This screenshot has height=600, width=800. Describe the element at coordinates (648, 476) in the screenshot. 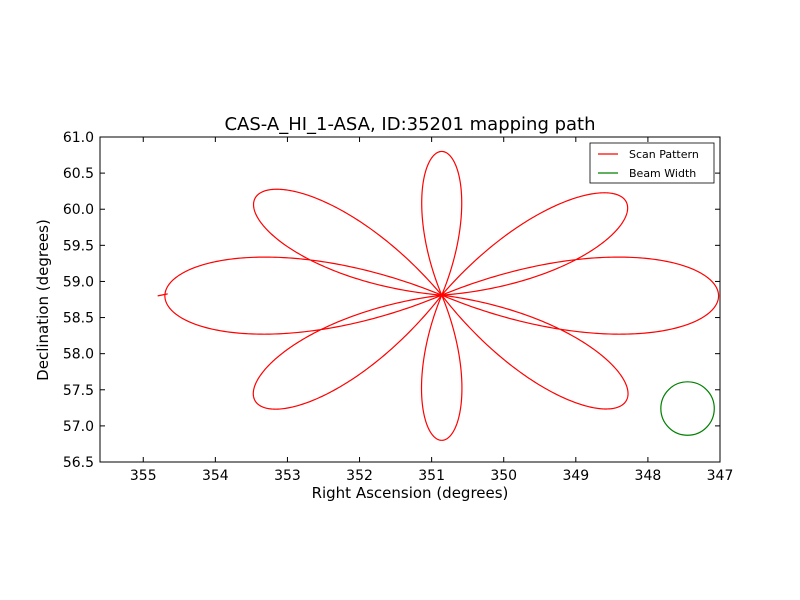

I see `x-tick-label: 348` at that location.